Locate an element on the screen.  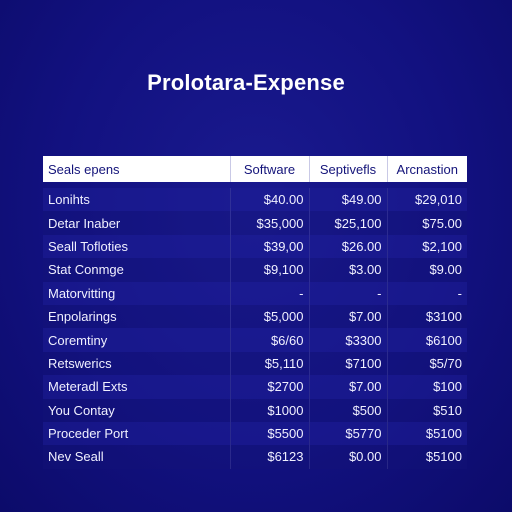
table-row: Proceder Port $5500 $5770 $5100 is located at coordinates (255, 433).